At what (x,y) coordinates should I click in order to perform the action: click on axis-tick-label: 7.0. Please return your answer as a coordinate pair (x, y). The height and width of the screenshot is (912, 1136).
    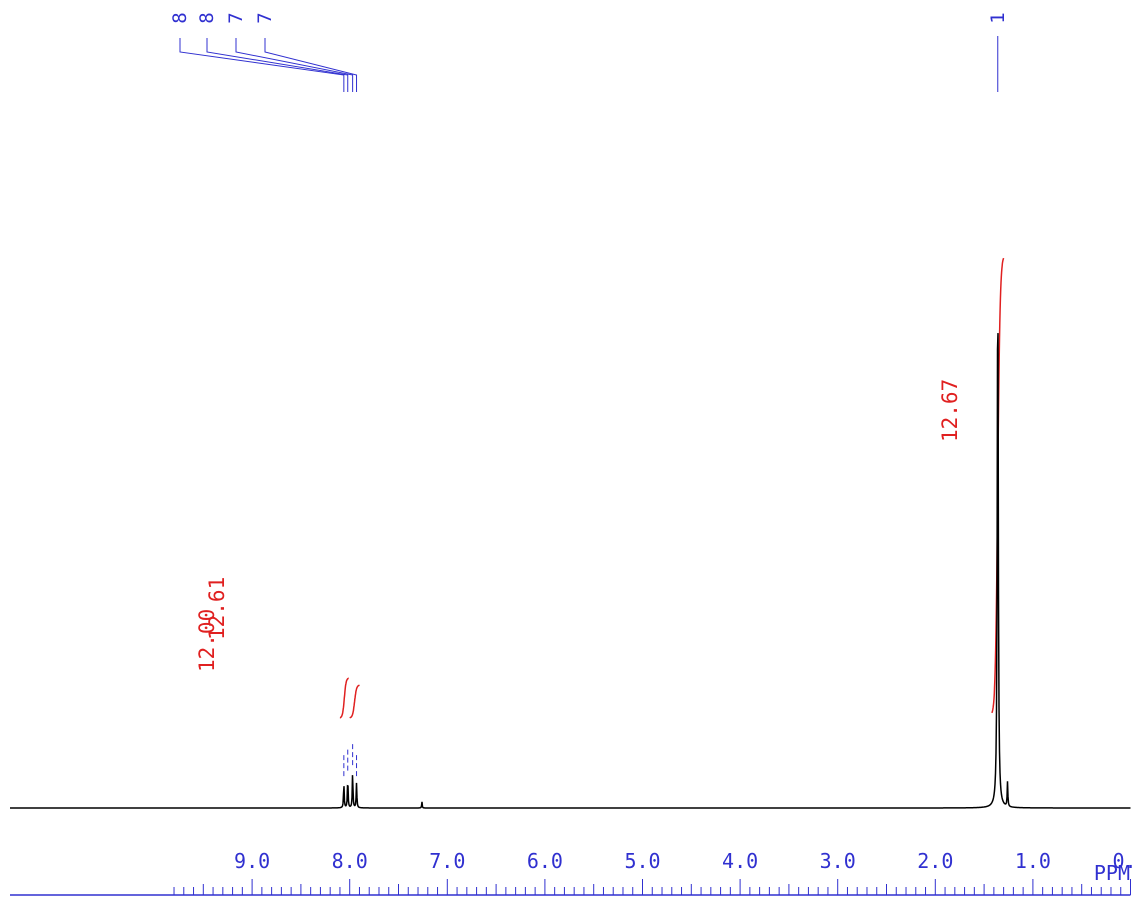
    Looking at the image, I should click on (447, 861).